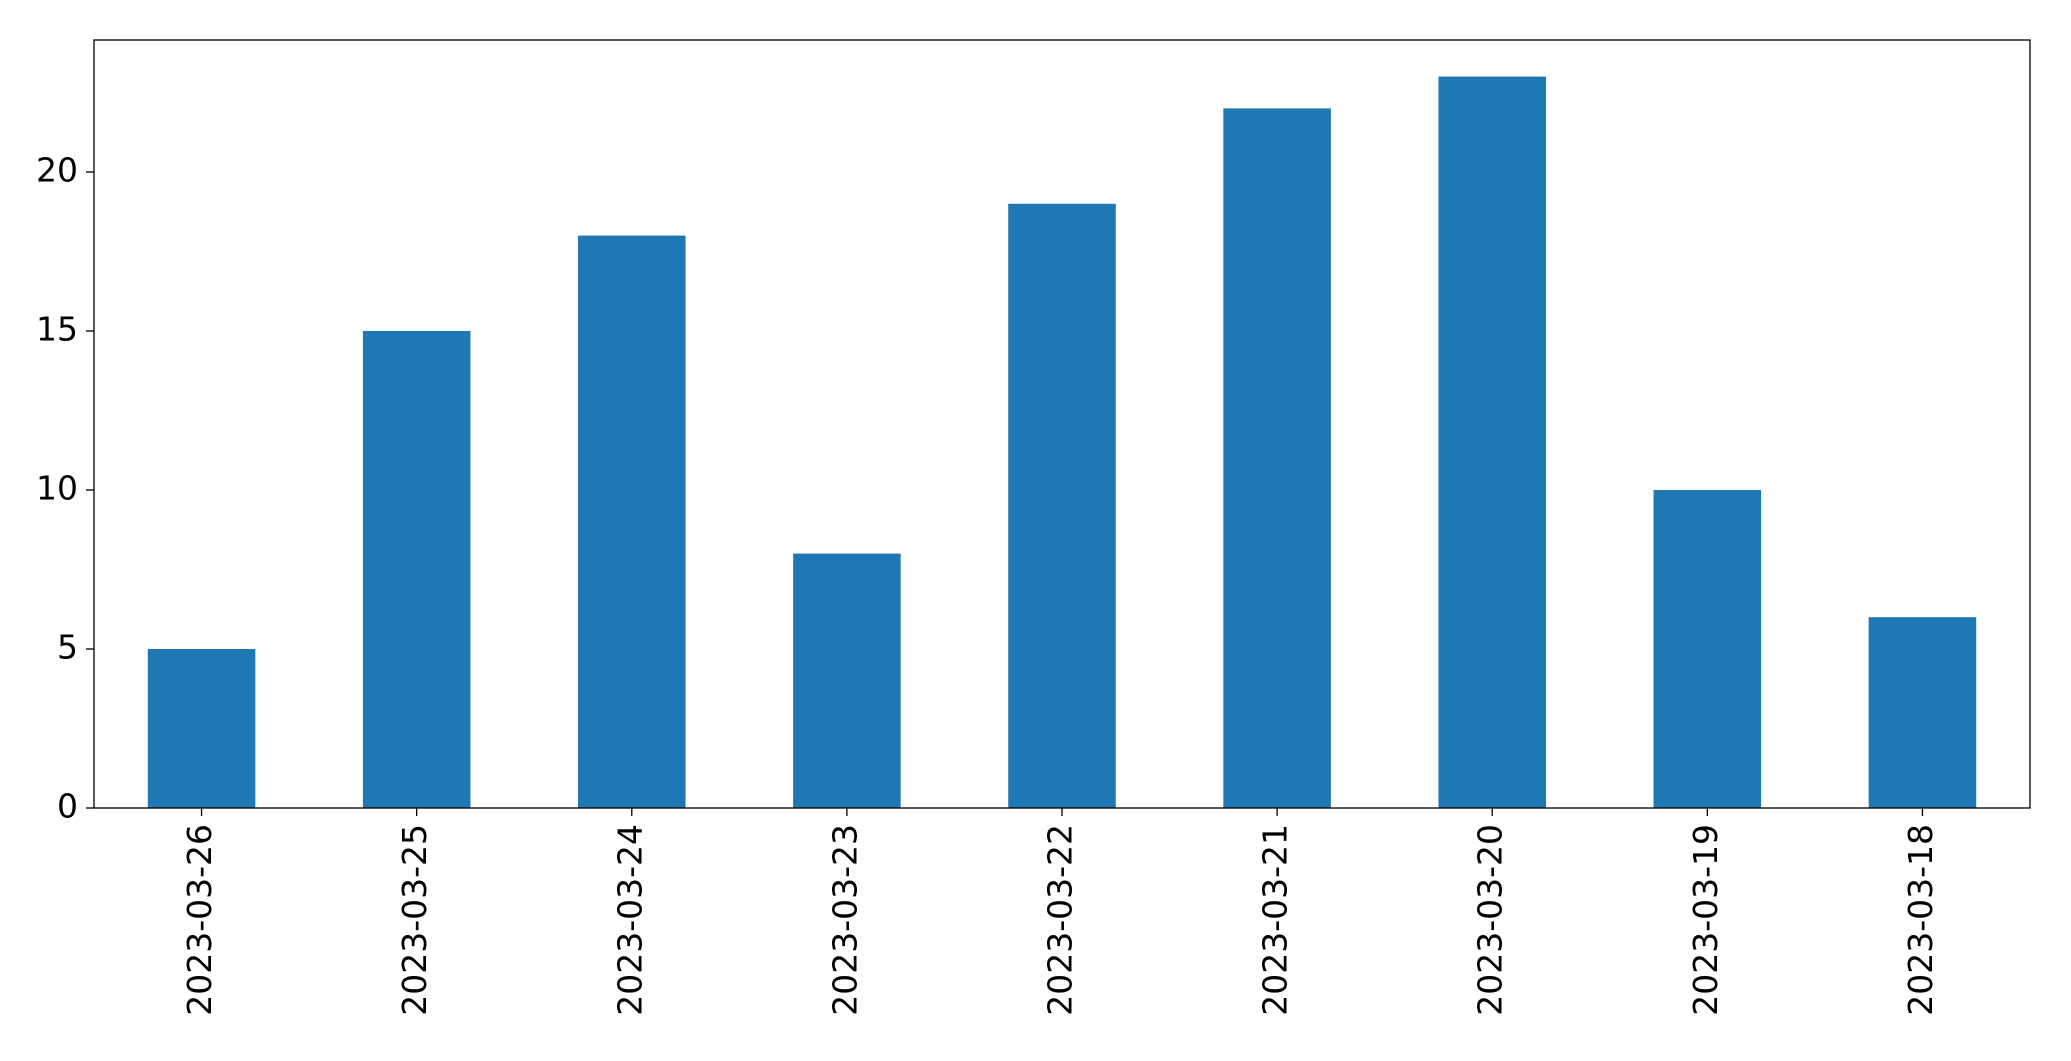 Image resolution: width=2071 pixels, height=1061 pixels. Describe the element at coordinates (1920, 920) in the screenshot. I see `x-tick-label: 2023-03-18` at that location.